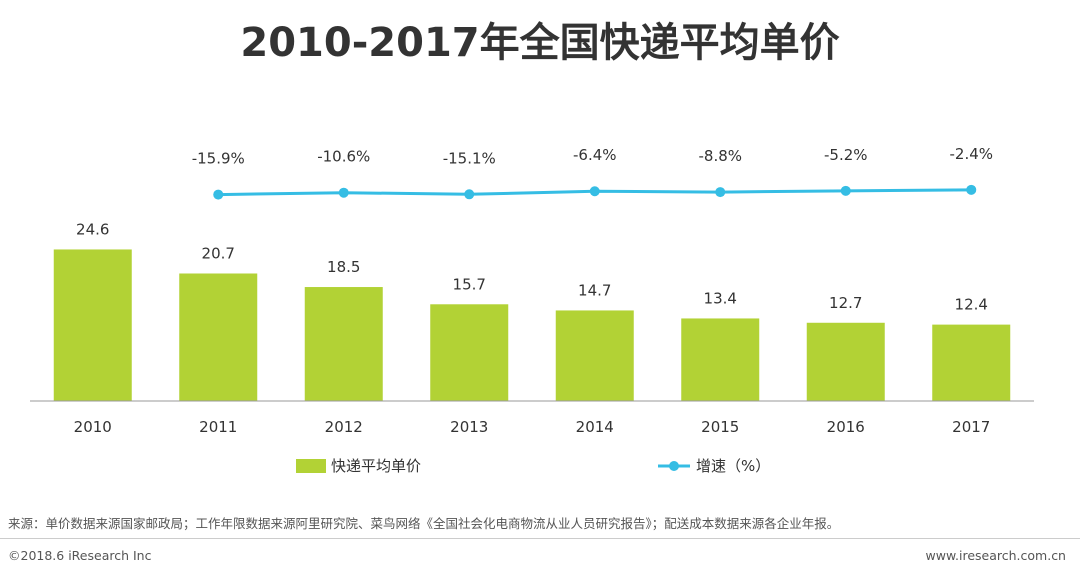  I want to click on legend: 快递平均单价 增速（%）, so click(533, 466).